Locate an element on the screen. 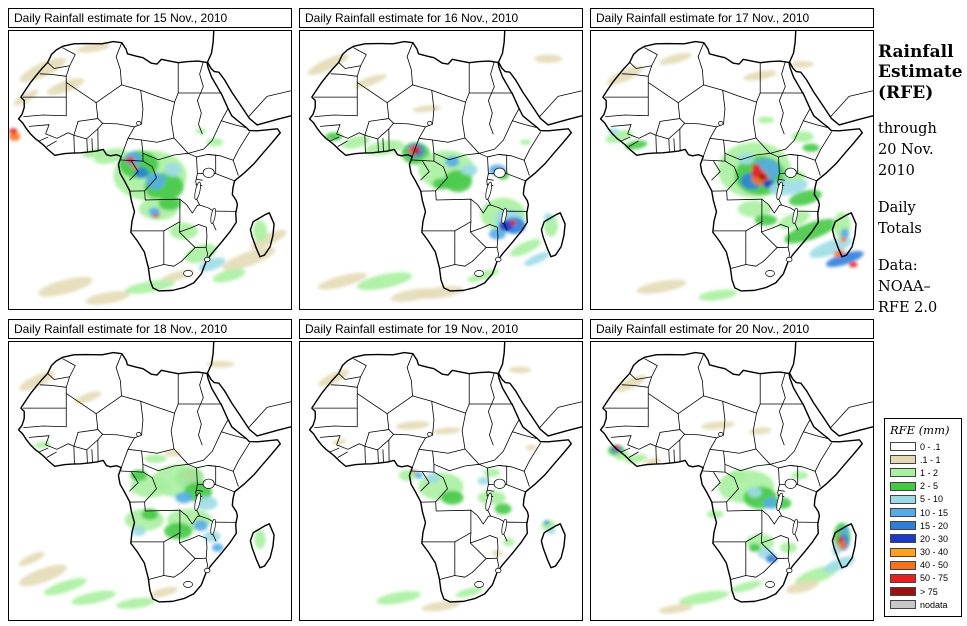 The width and height of the screenshot is (967, 626). legend-label: > 75 is located at coordinates (929, 591).